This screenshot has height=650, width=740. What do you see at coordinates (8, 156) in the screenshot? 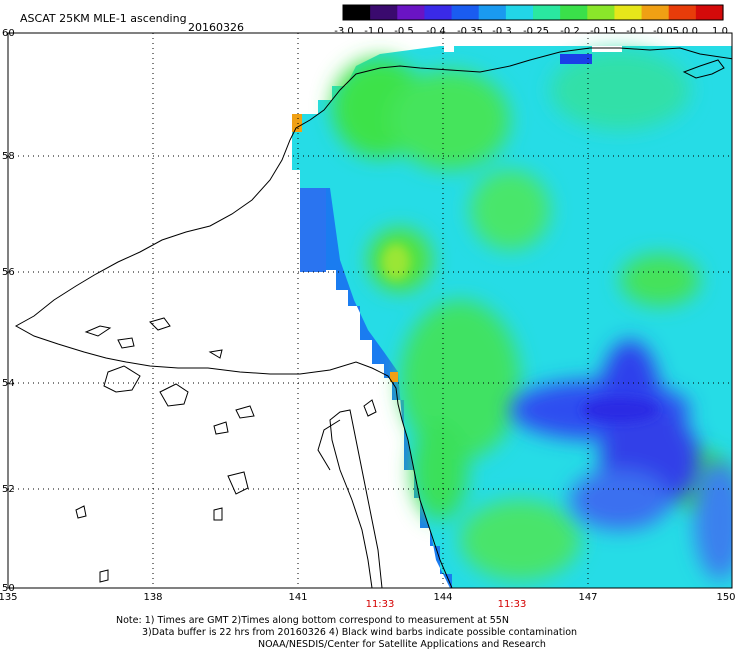
I see `lat-label: 58` at bounding box center [8, 156].